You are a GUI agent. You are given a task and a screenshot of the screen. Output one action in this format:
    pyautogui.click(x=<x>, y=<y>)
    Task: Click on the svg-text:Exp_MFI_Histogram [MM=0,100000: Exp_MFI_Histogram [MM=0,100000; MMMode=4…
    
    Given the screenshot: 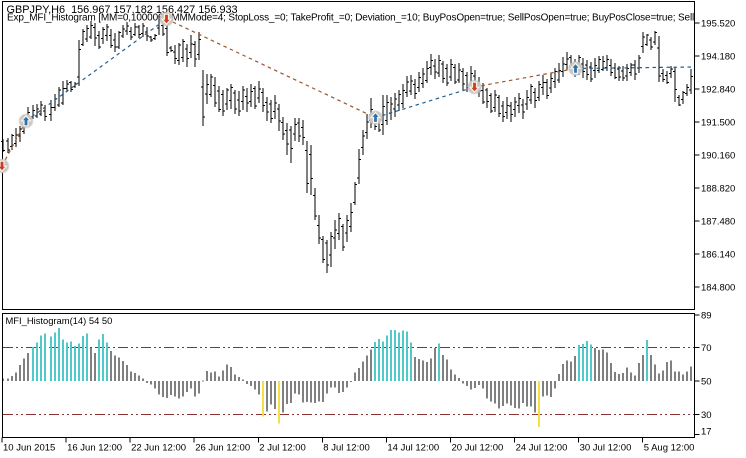 What is the action you would take?
    pyautogui.click(x=376, y=18)
    